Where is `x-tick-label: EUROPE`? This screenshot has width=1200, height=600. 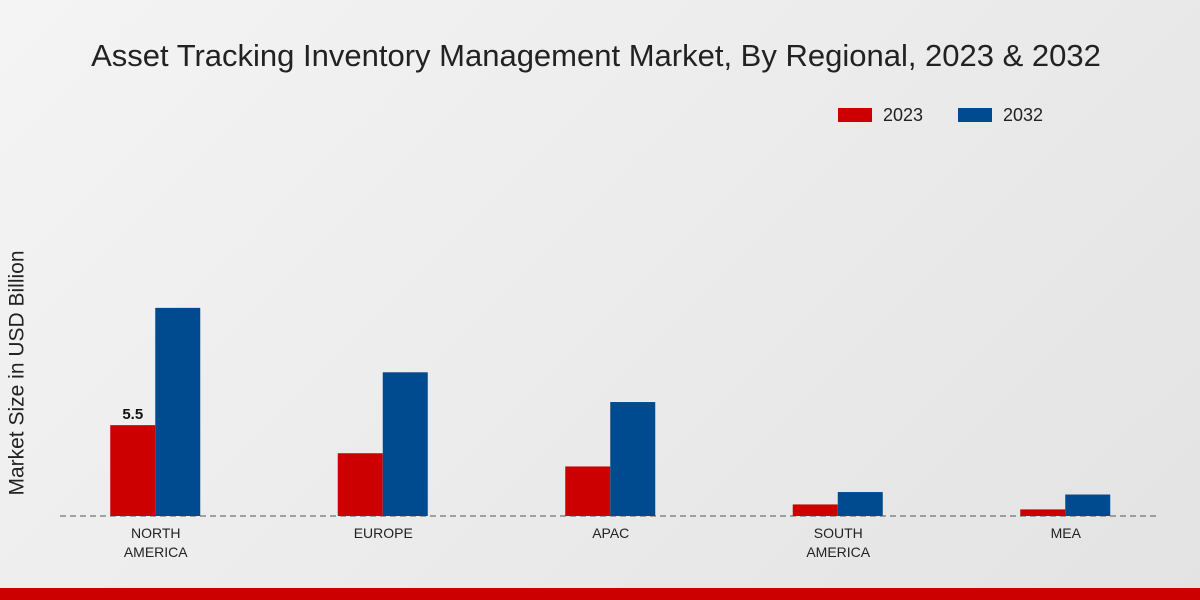
x-tick-label: EUROPE is located at coordinates (383, 533).